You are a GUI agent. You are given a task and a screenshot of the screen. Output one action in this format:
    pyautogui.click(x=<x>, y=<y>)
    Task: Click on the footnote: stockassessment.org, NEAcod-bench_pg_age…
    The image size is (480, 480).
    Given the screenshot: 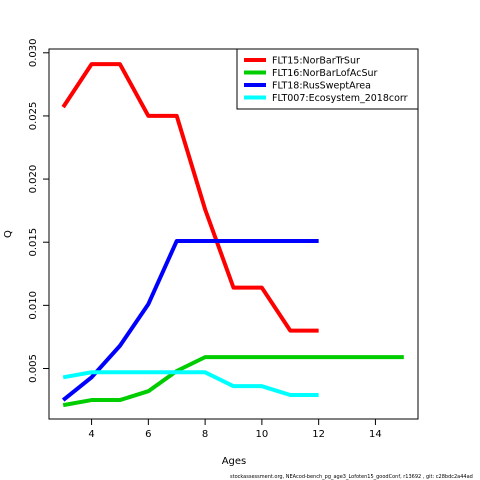 What is the action you would take?
    pyautogui.click(x=351, y=477)
    